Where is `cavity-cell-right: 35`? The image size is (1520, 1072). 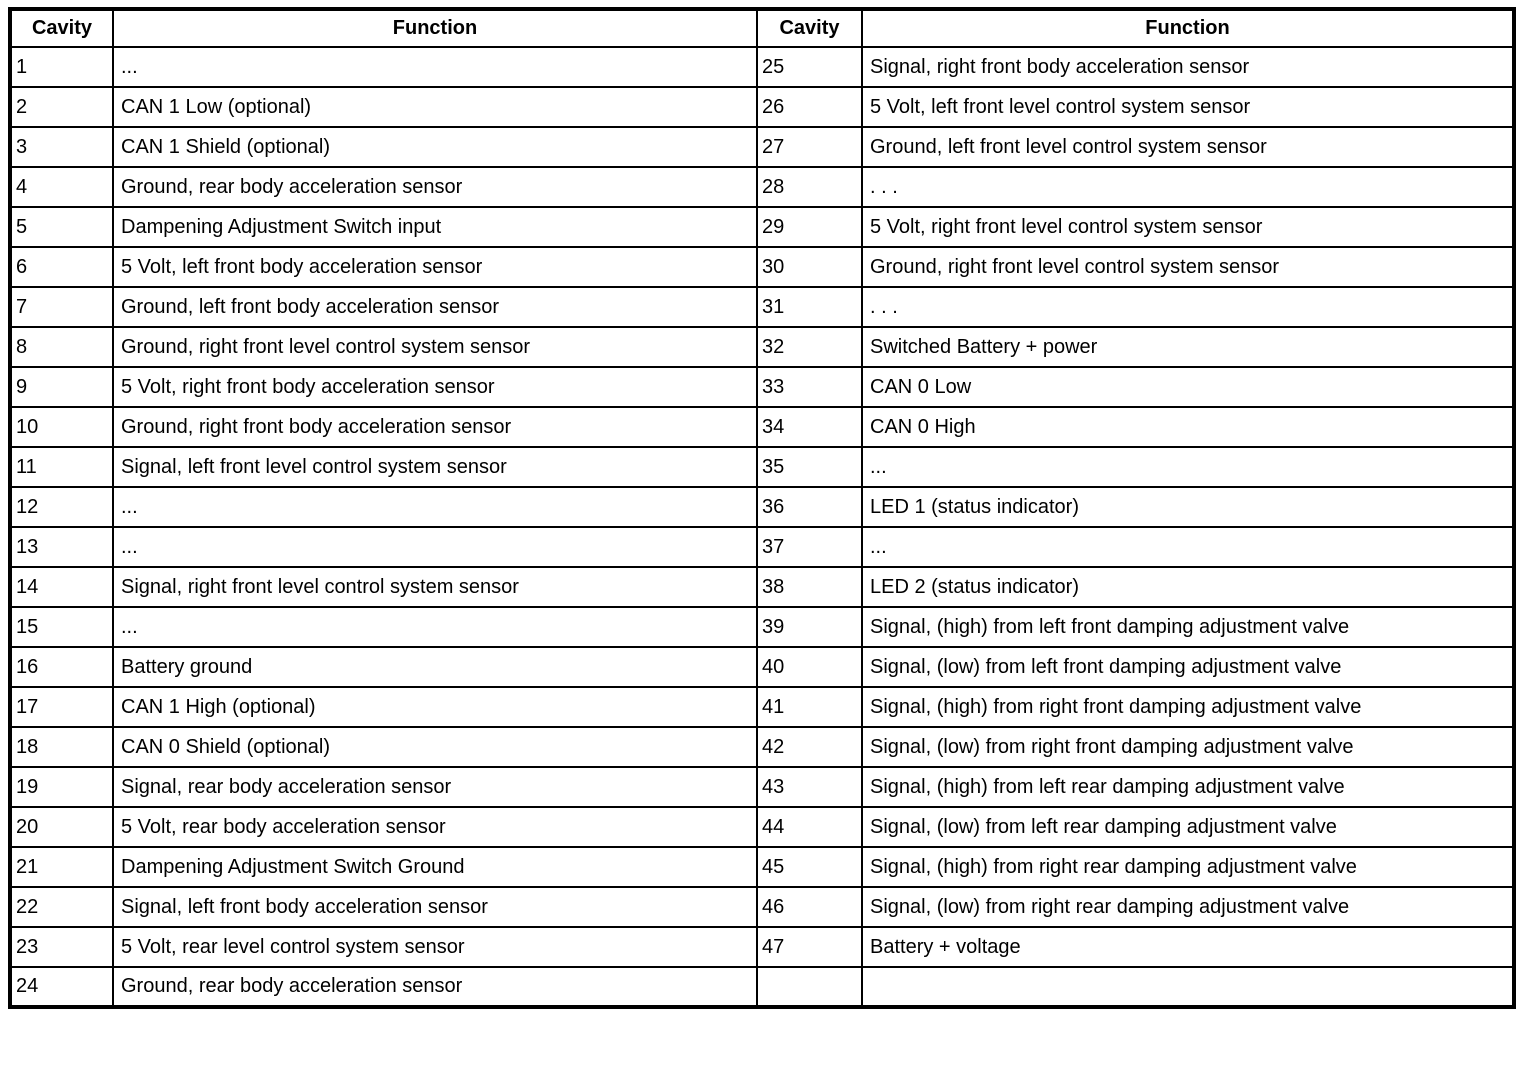
cavity-cell-right: 35 is located at coordinates (809, 467).